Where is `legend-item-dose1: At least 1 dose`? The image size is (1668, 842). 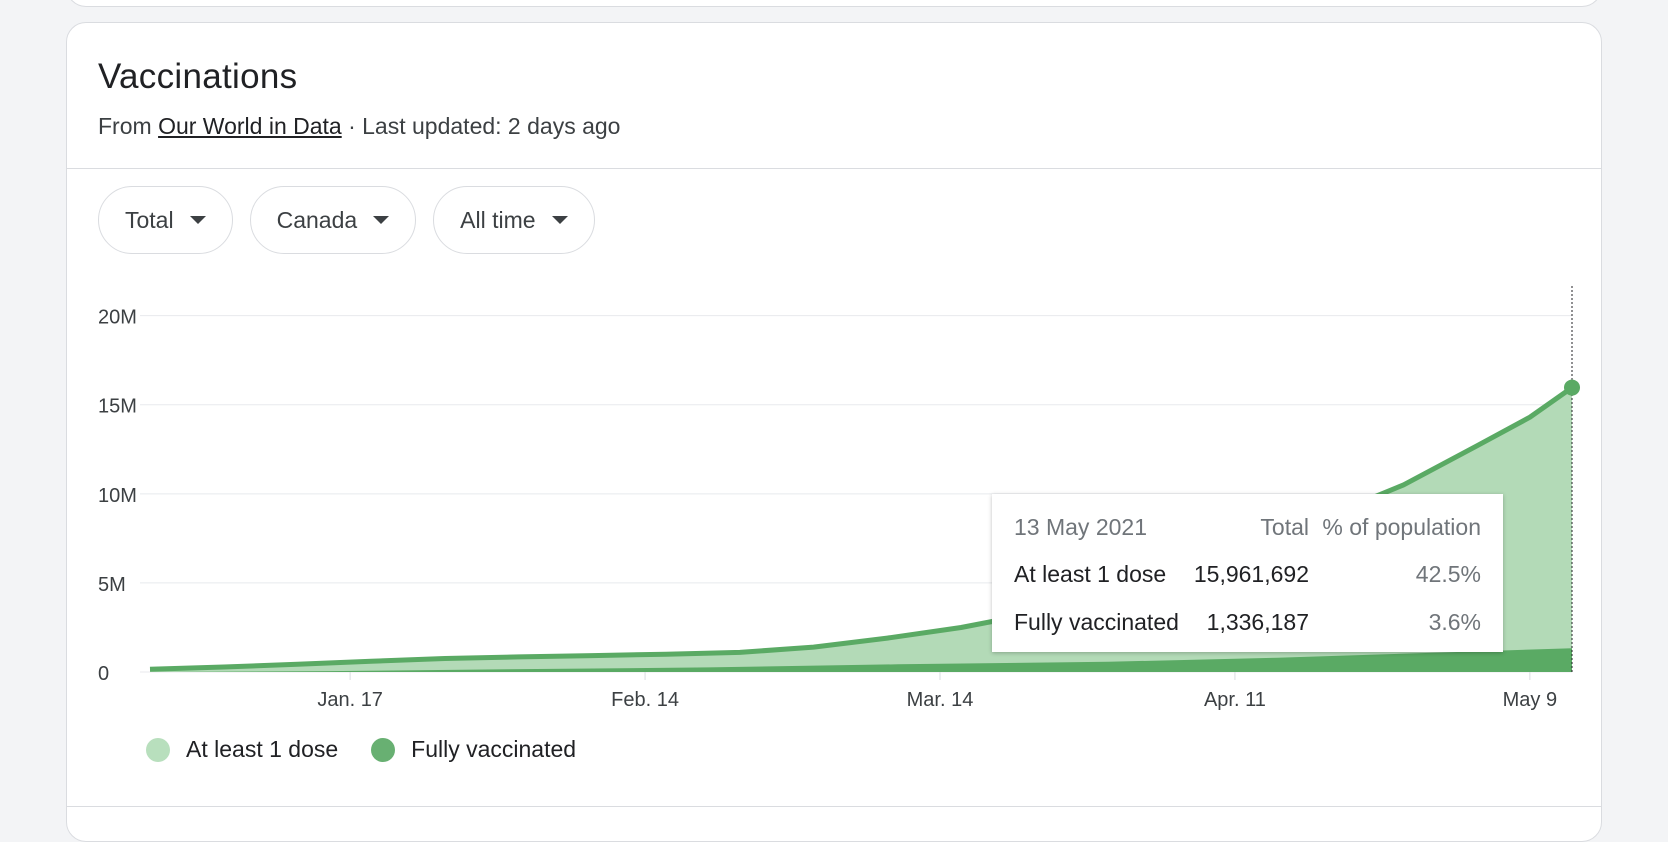
legend-item-dose1: At least 1 dose is located at coordinates (242, 749).